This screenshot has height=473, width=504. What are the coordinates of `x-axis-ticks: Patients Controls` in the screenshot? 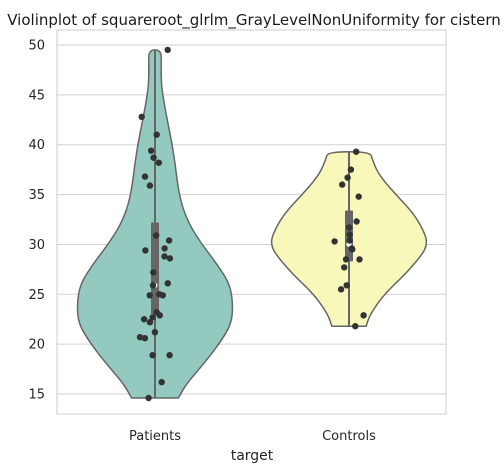 It's located at (252, 436).